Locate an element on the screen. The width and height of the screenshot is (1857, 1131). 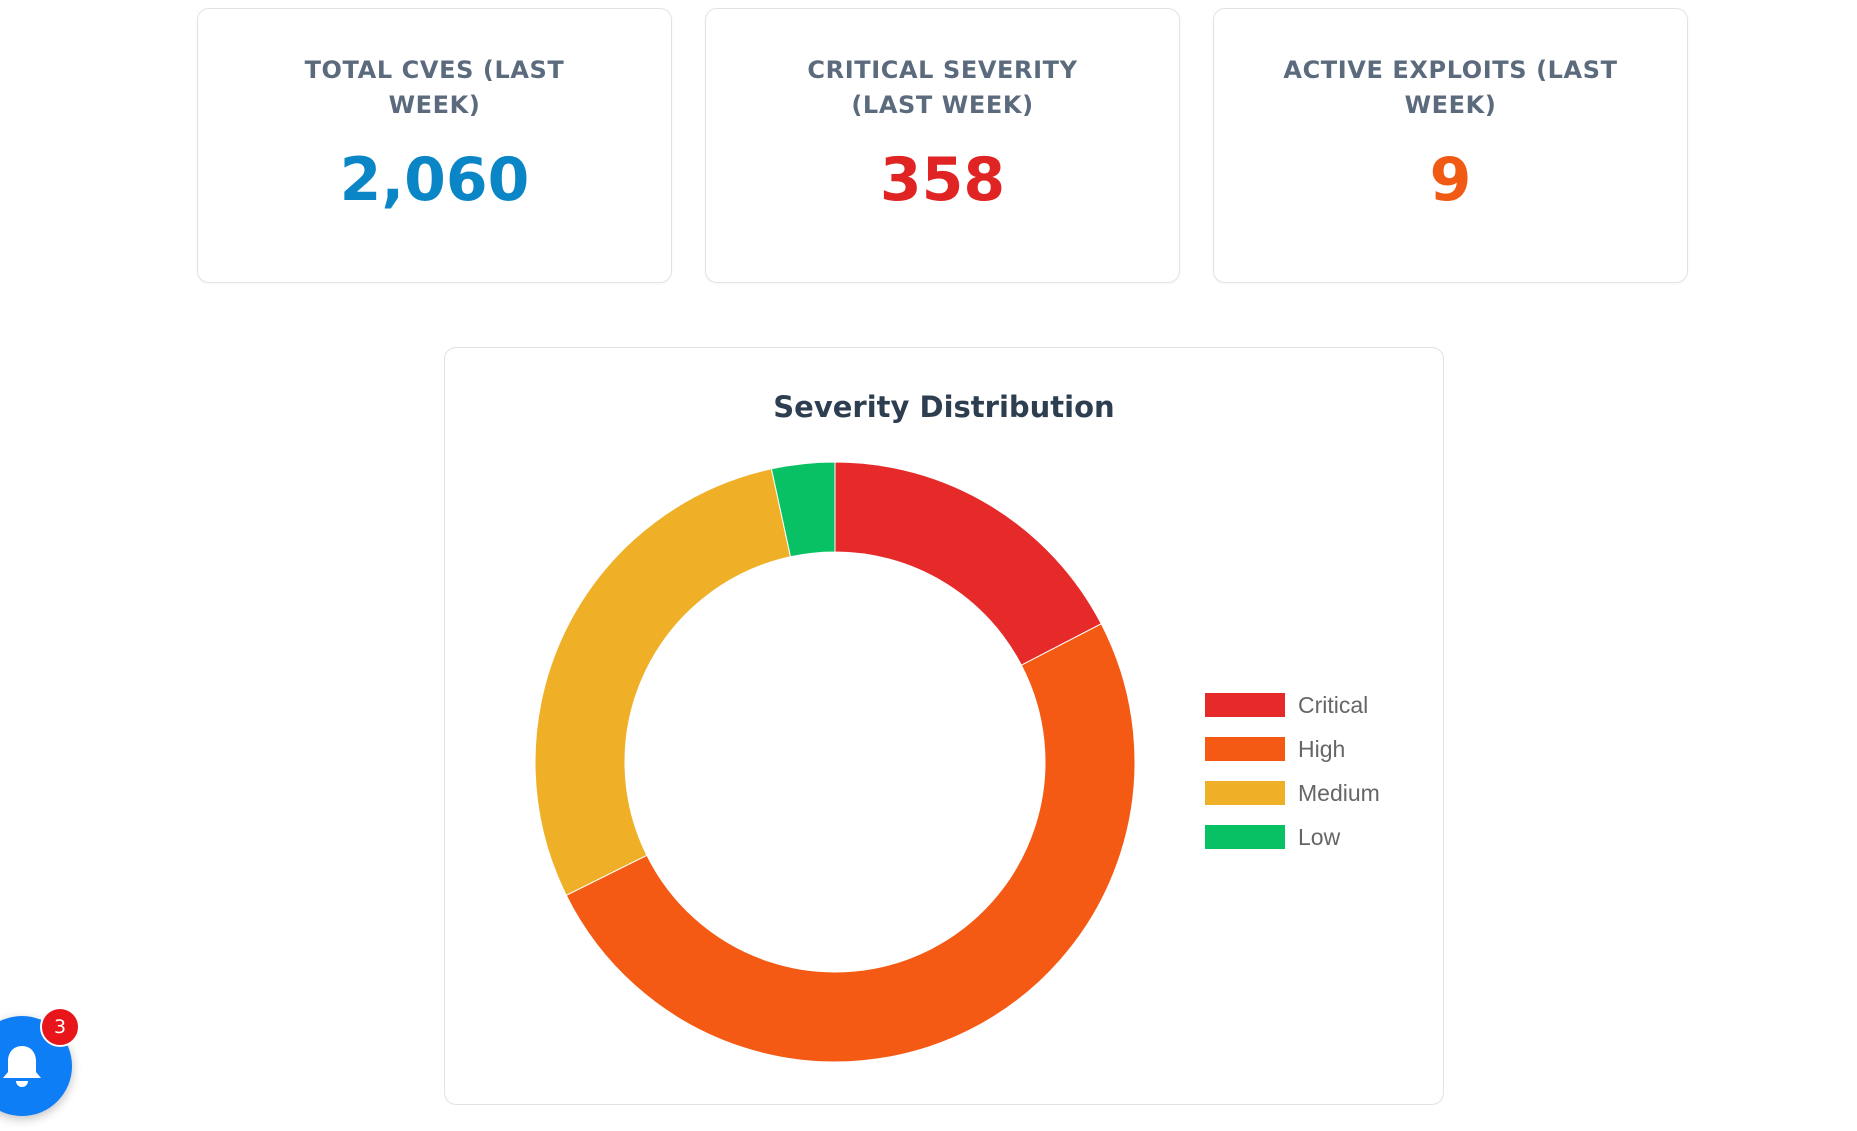
stat-title: ACTIVE EXPLOITS (LAST WEEK) is located at coordinates (1450, 87).